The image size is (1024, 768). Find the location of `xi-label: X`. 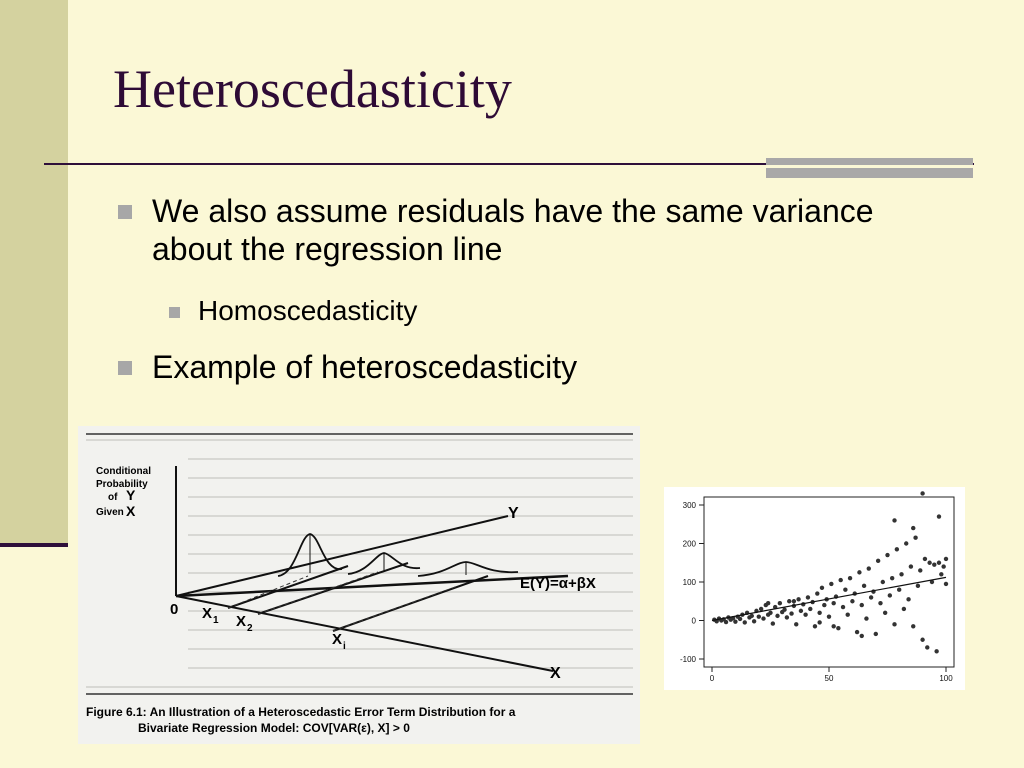

xi-label: X is located at coordinates (337, 639).